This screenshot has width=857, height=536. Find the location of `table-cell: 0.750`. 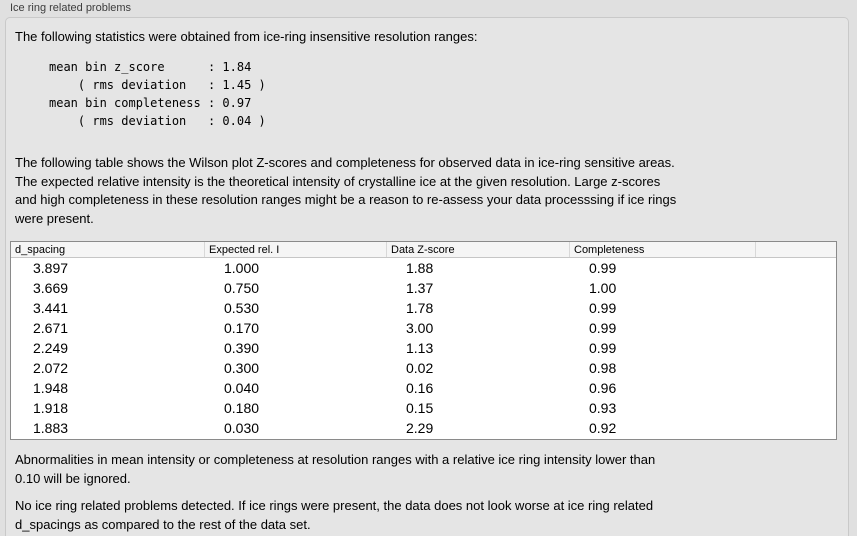

table-cell: 0.750 is located at coordinates (242, 288).